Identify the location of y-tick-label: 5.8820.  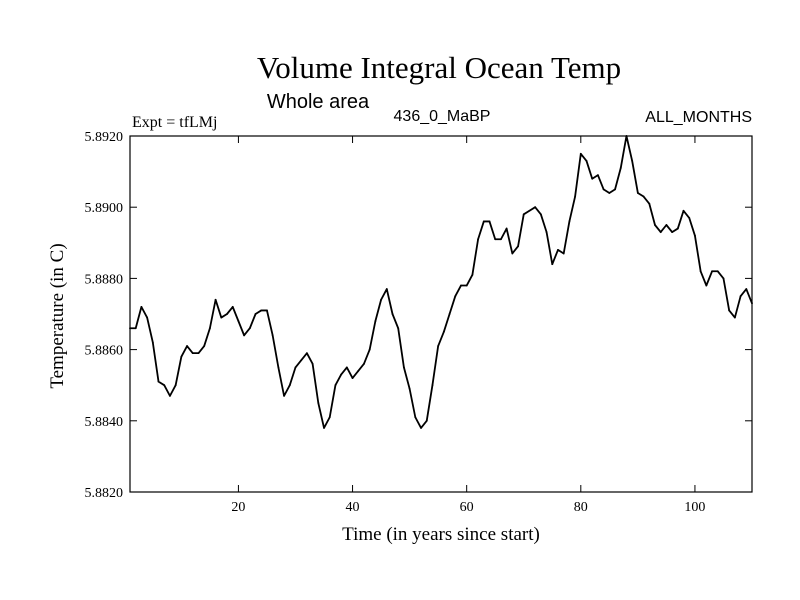
(104, 493).